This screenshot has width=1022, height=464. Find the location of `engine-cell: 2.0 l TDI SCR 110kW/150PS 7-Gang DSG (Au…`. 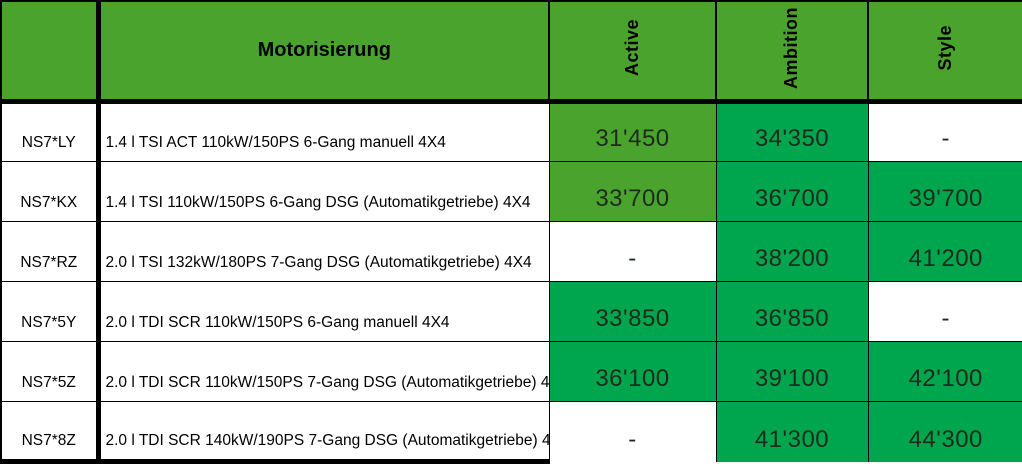

engine-cell: 2.0 l TDI SCR 110kW/150PS 7-Gang DSG (Au… is located at coordinates (324, 371).